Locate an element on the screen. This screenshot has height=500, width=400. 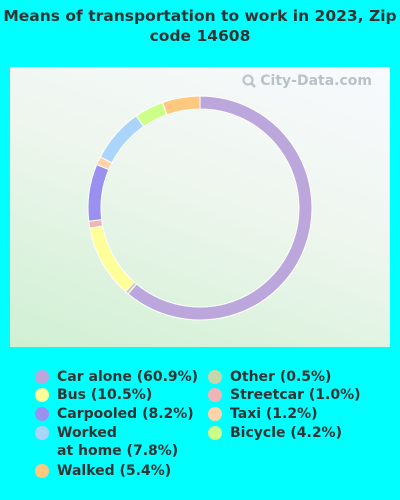
watermark: City-Data.com is located at coordinates (307, 81).